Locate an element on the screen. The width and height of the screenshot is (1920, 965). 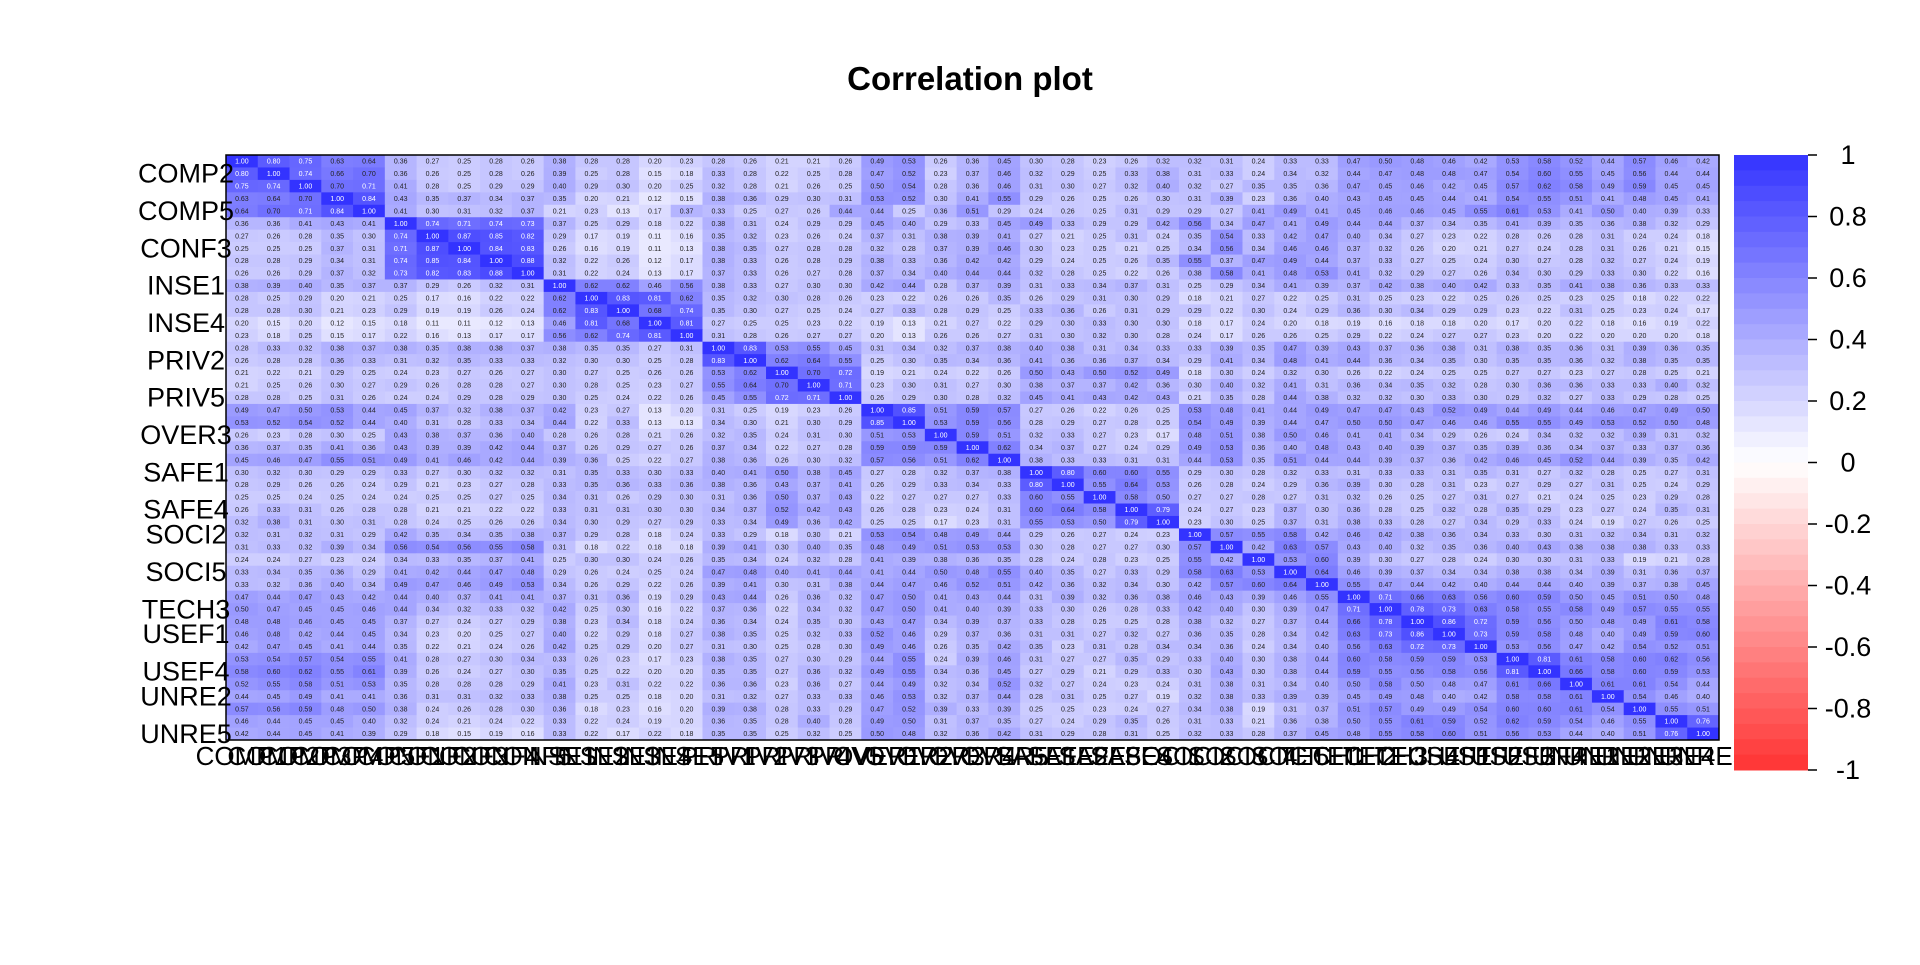
cell-value-label: 0.18 is located at coordinates (655, 635).